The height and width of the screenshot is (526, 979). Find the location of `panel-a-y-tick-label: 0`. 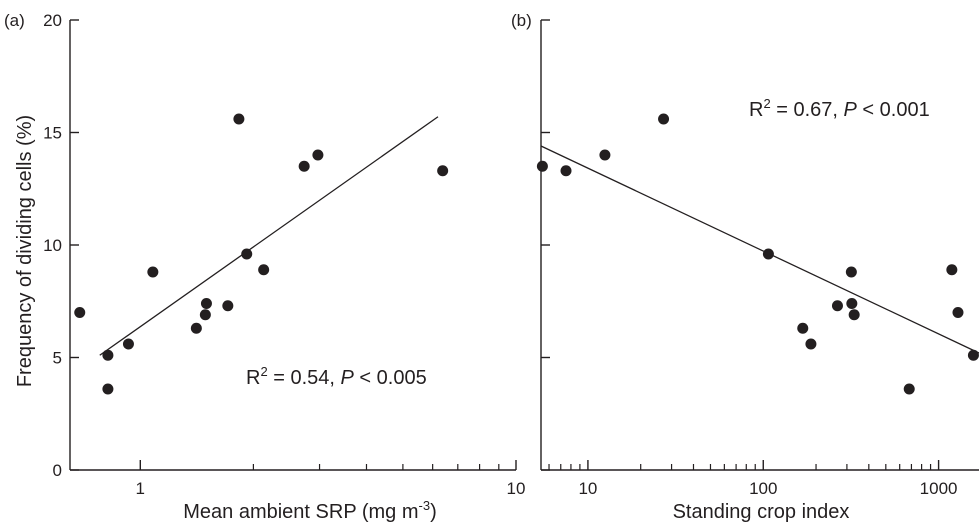

panel-a-y-tick-label: 0 is located at coordinates (57, 470).